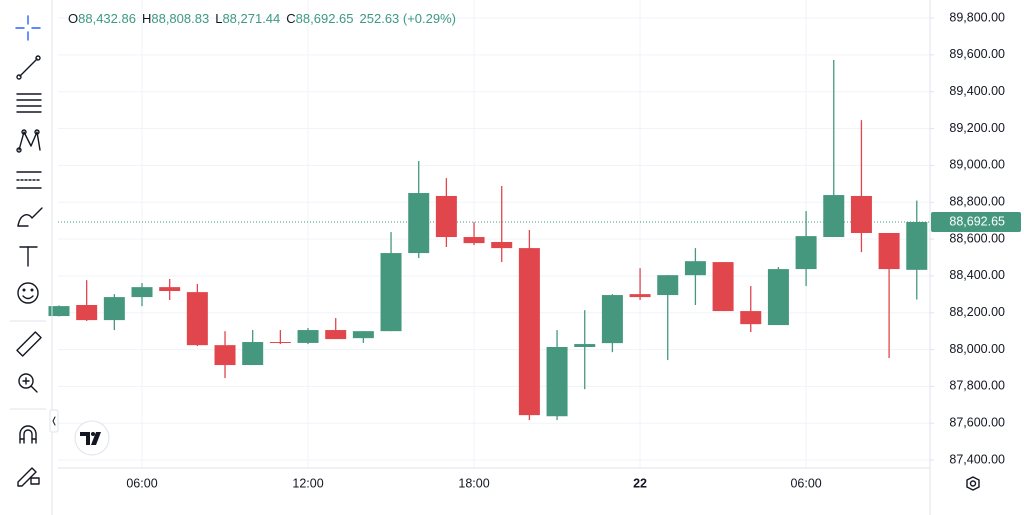 Image resolution: width=1024 pixels, height=515 pixels. I want to click on ohlc-key: H, so click(146, 18).